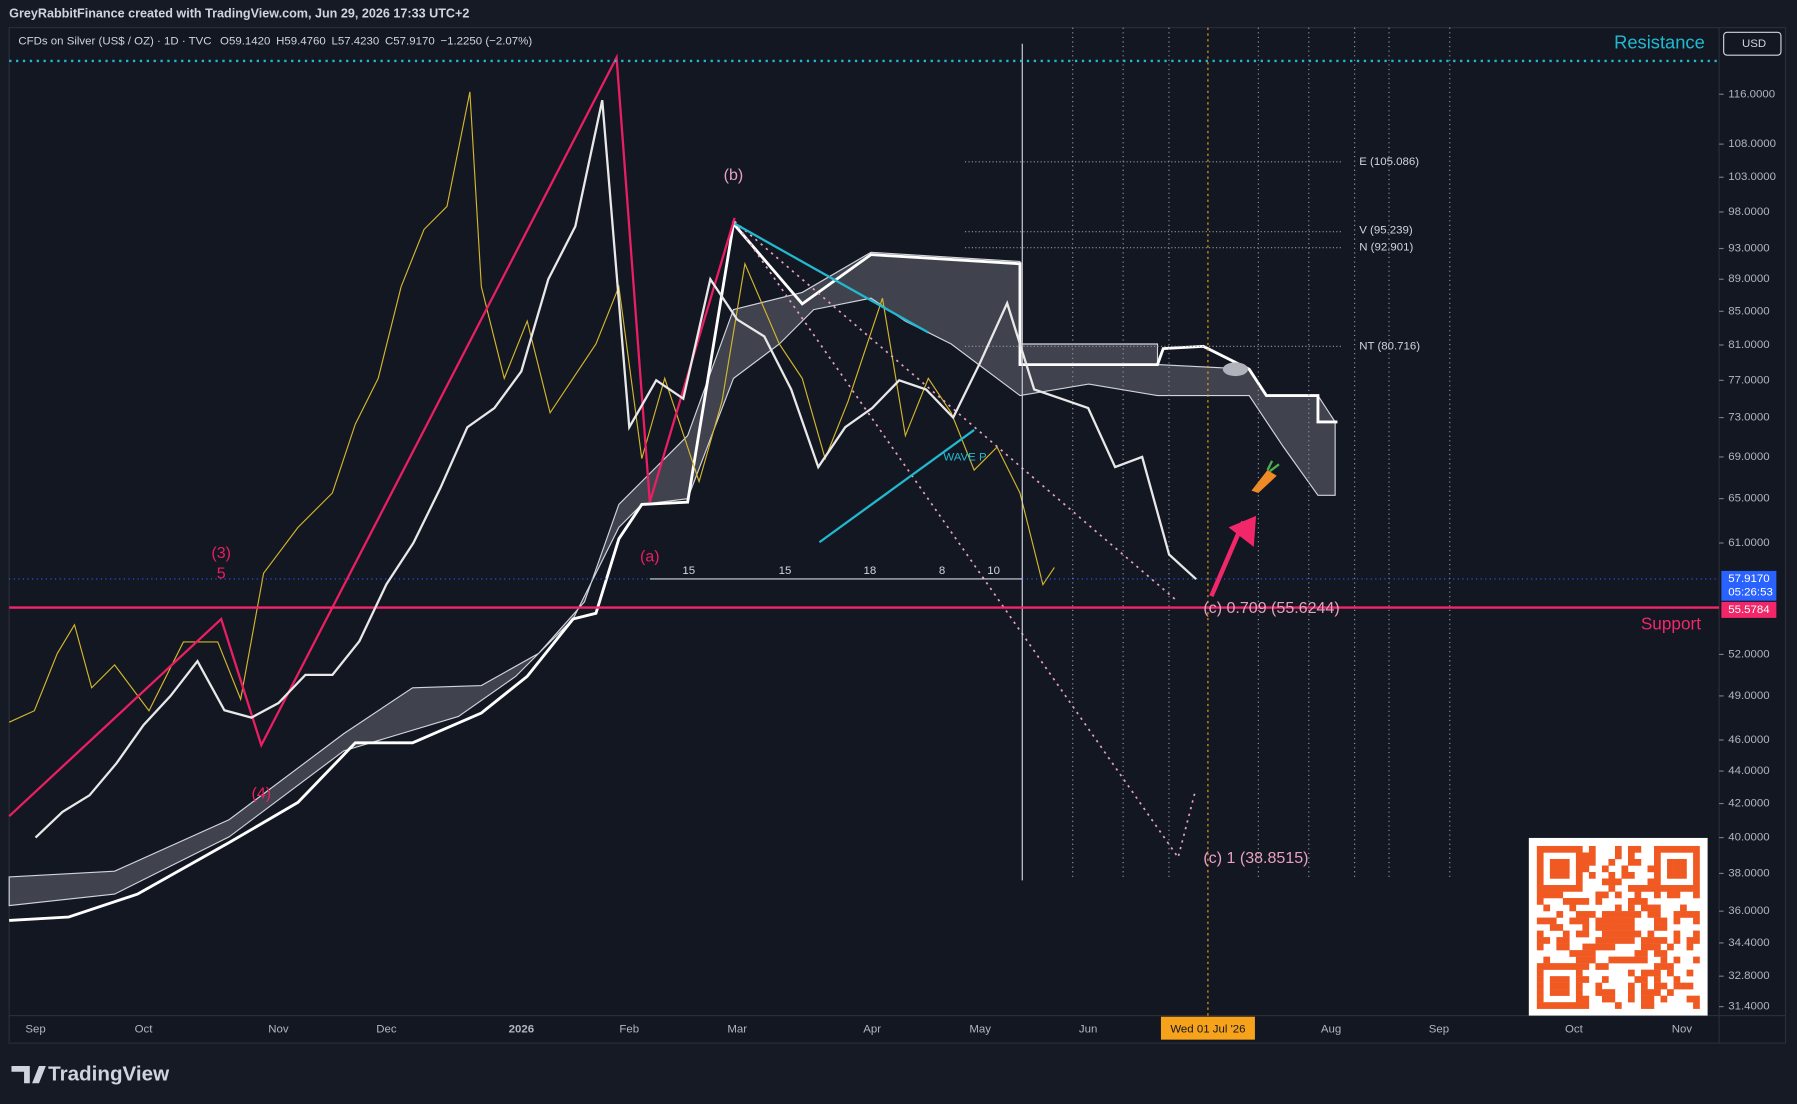 This screenshot has width=1797, height=1104. I want to click on ohlc-value: 59.1420, so click(249, 41).